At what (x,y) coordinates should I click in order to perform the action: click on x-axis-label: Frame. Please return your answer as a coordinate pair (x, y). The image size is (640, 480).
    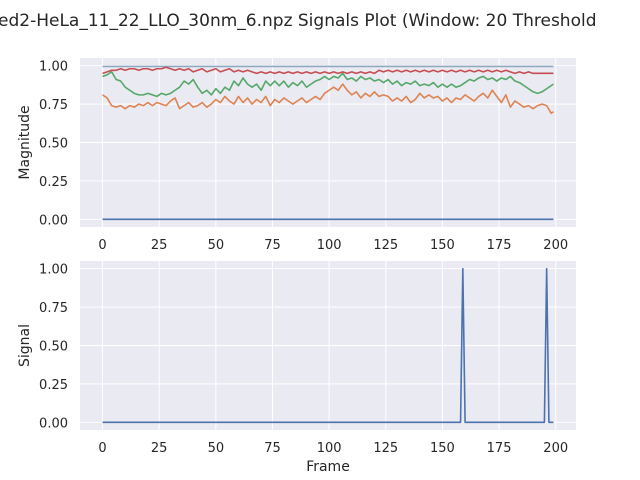
    Looking at the image, I should click on (328, 467).